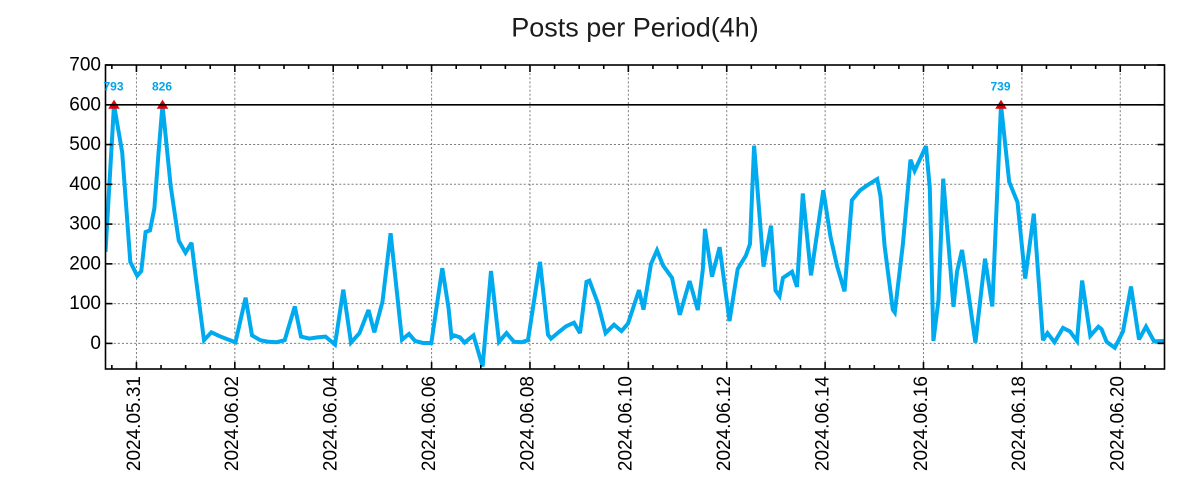 The image size is (1200, 500). What do you see at coordinates (134, 423) in the screenshot?
I see `svg-text: 2024.05.31` at bounding box center [134, 423].